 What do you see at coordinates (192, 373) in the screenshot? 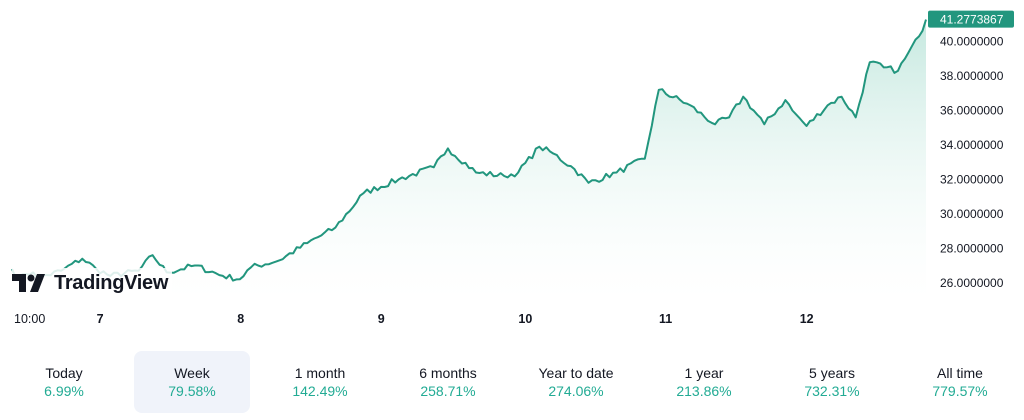
I see `period-label: Week` at bounding box center [192, 373].